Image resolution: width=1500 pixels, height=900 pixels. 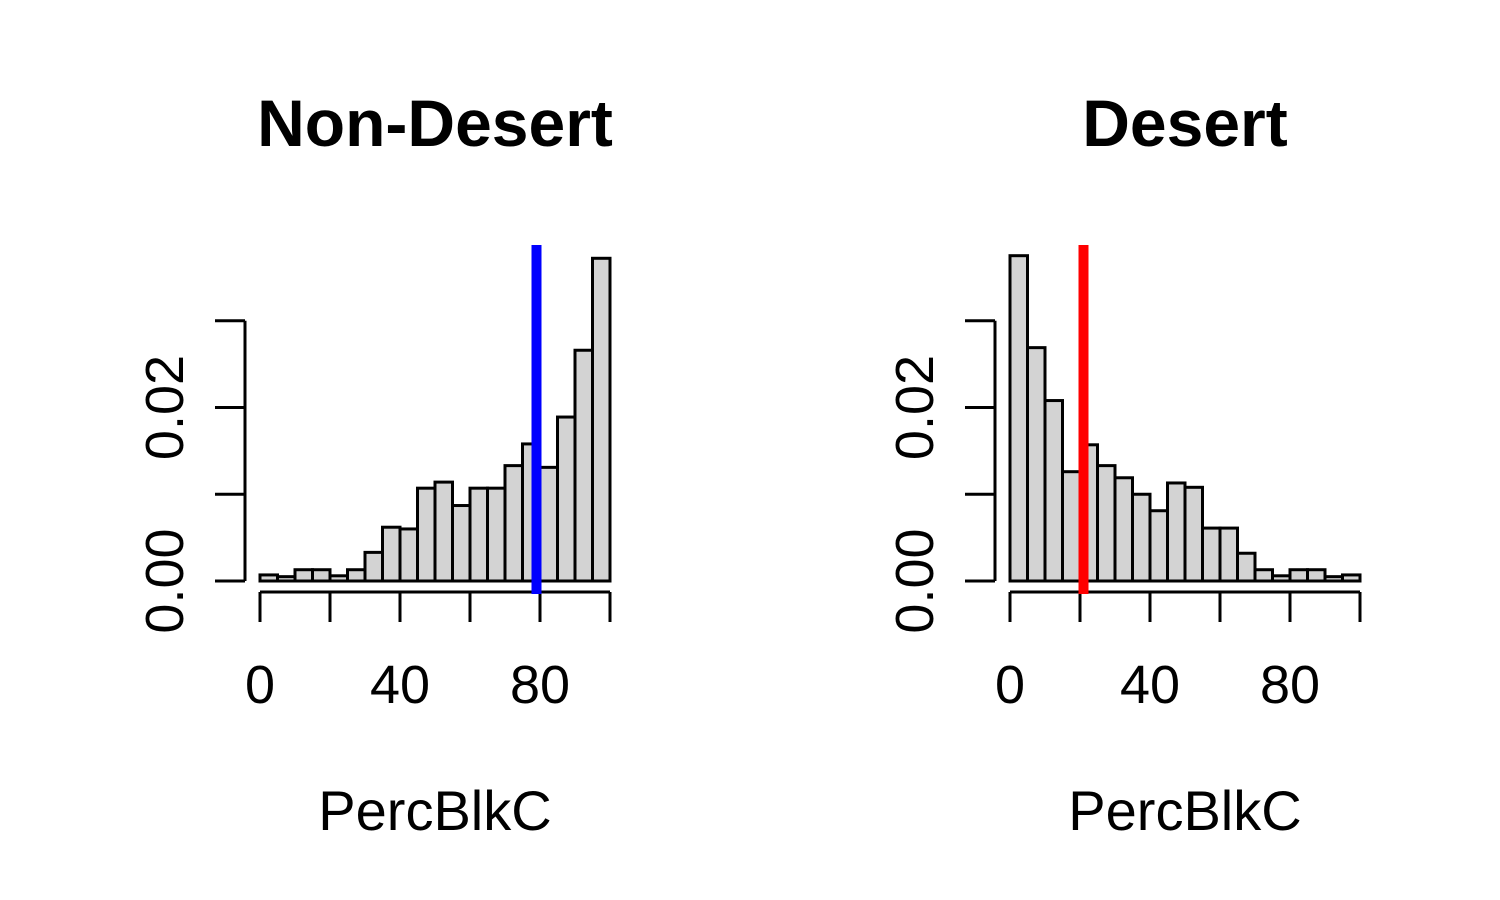 What do you see at coordinates (435, 123) in the screenshot?
I see `plot-title: Non-Desert` at bounding box center [435, 123].